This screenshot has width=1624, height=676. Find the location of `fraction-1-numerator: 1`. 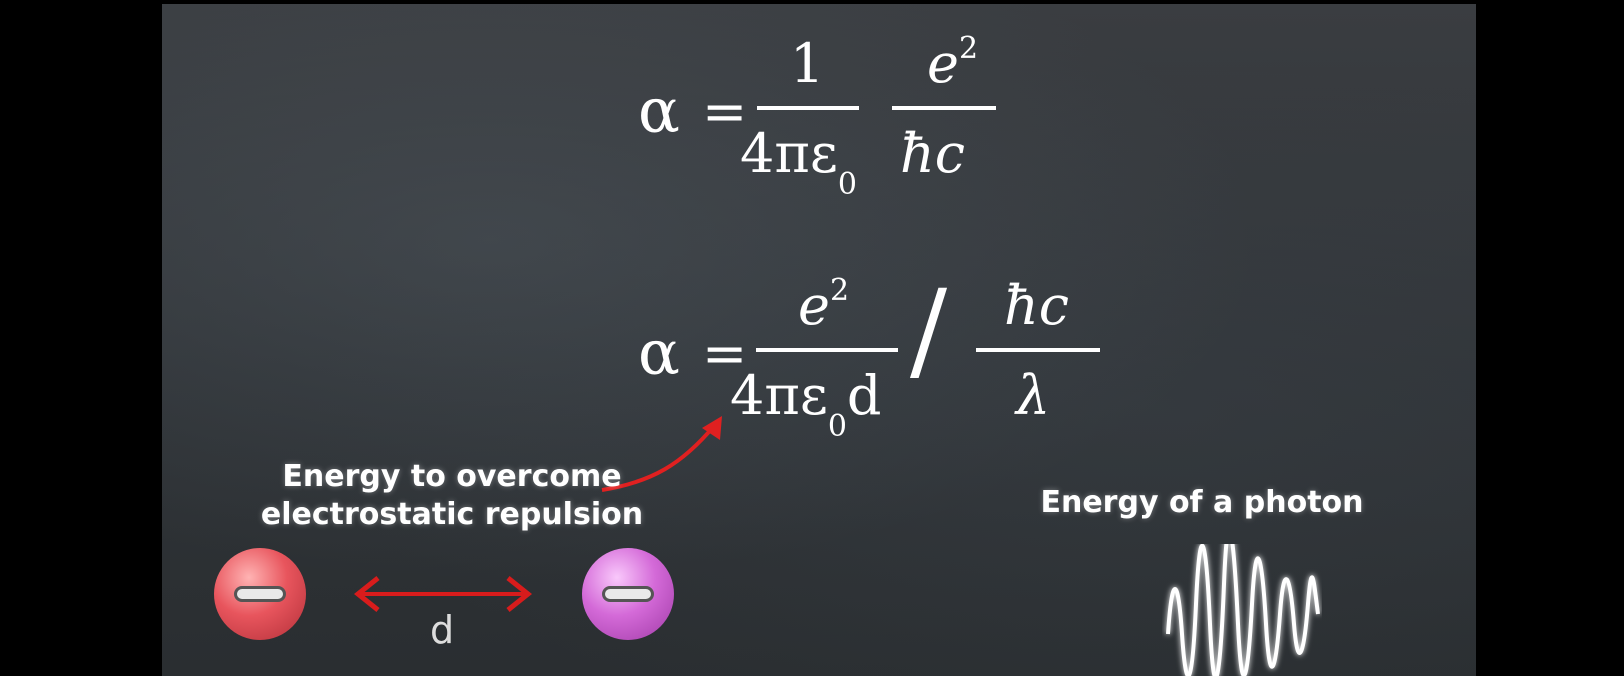

fraction-1-numerator: 1 is located at coordinates (807, 63).